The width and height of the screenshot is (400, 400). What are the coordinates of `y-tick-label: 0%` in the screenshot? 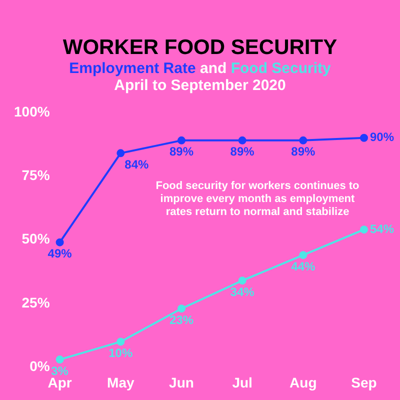 It's located at (40, 366).